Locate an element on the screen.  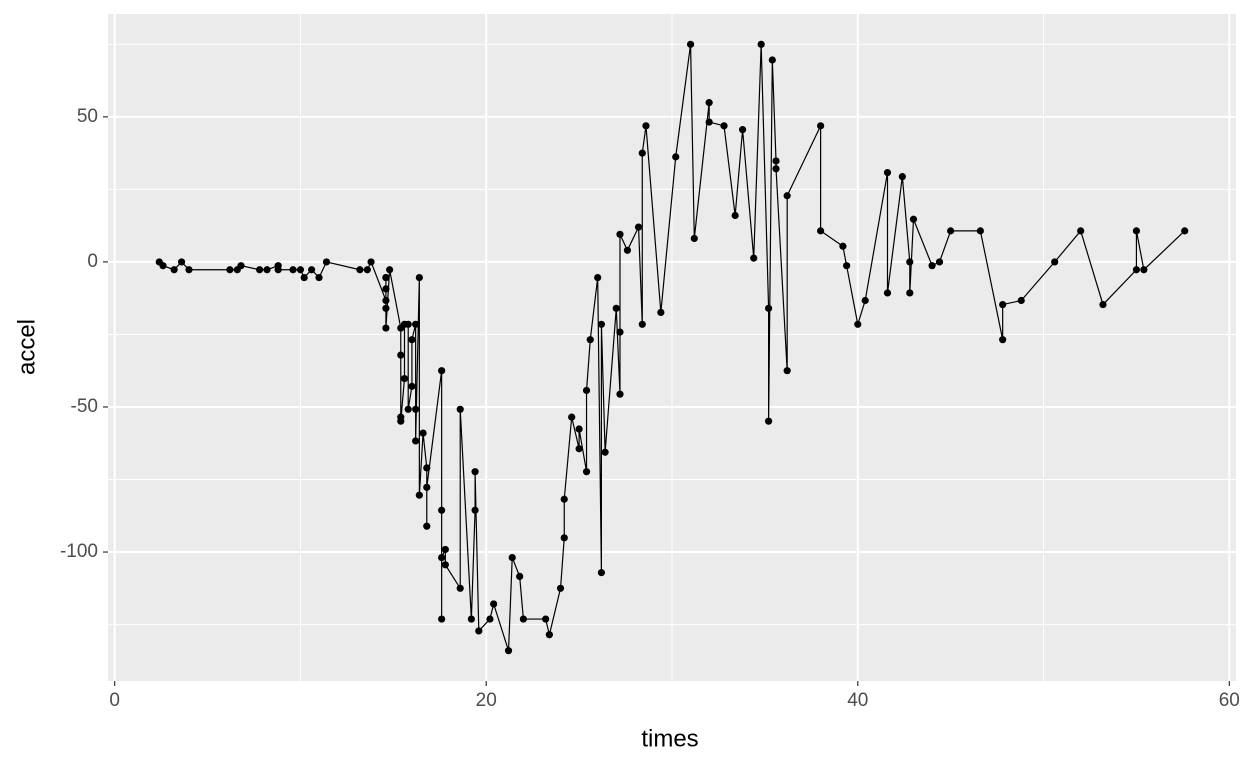
x-tick-label: 0 is located at coordinates (114, 700).